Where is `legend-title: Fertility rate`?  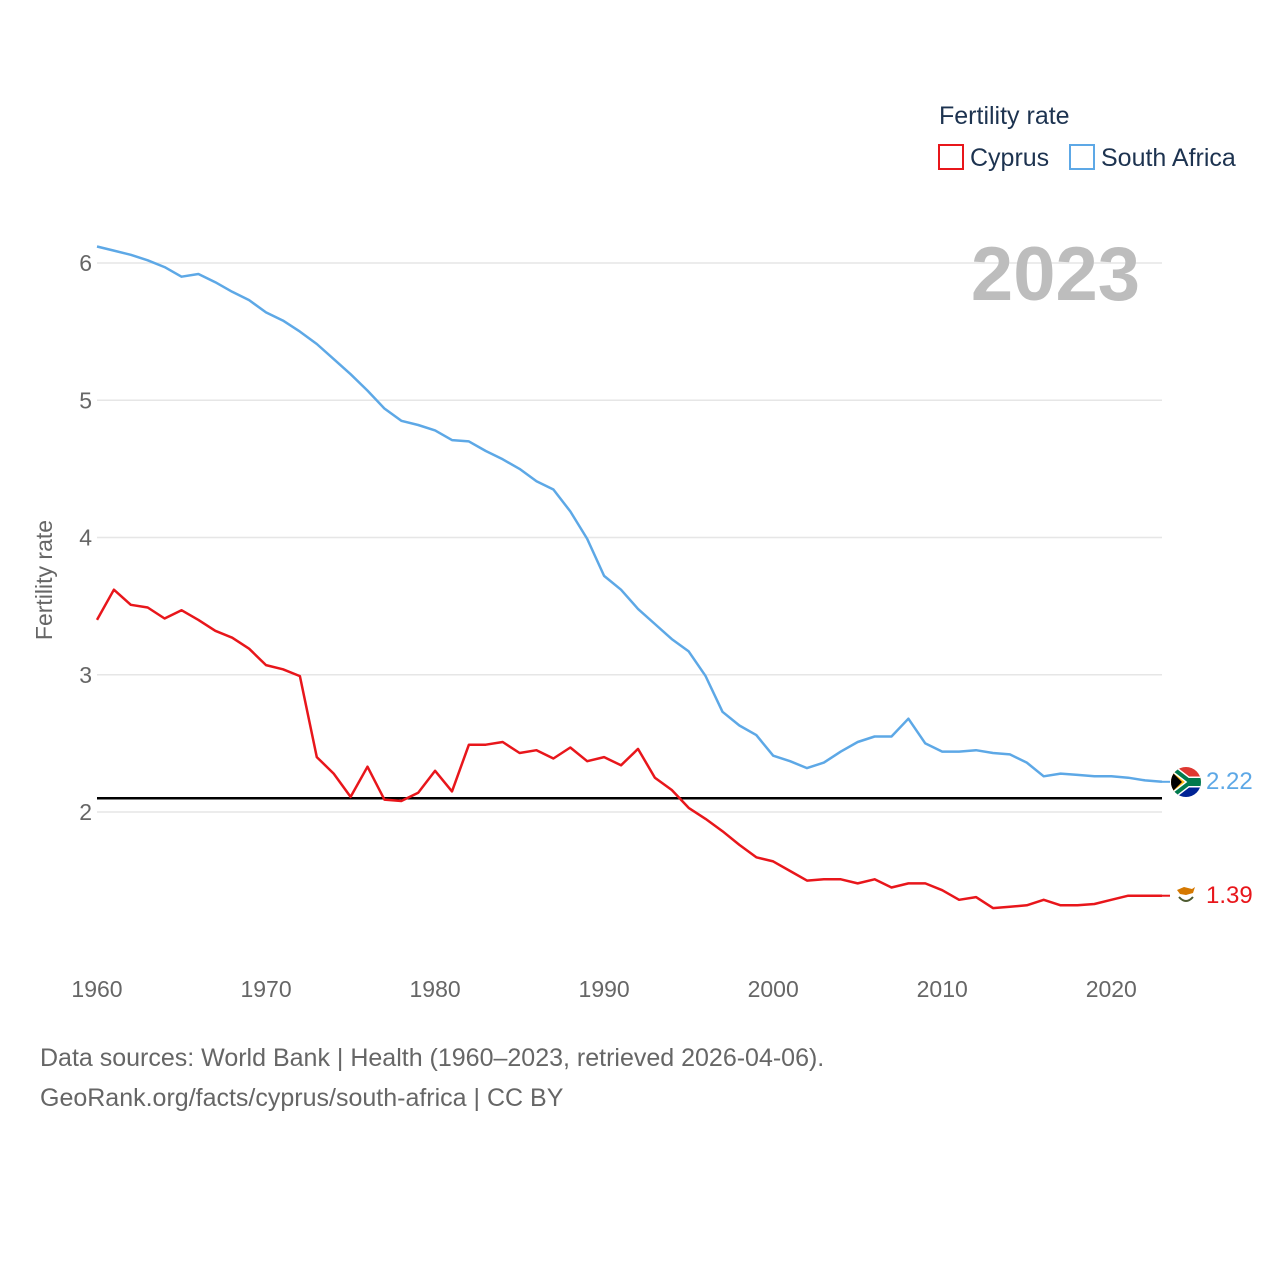
legend-title: Fertility rate is located at coordinates (1004, 116).